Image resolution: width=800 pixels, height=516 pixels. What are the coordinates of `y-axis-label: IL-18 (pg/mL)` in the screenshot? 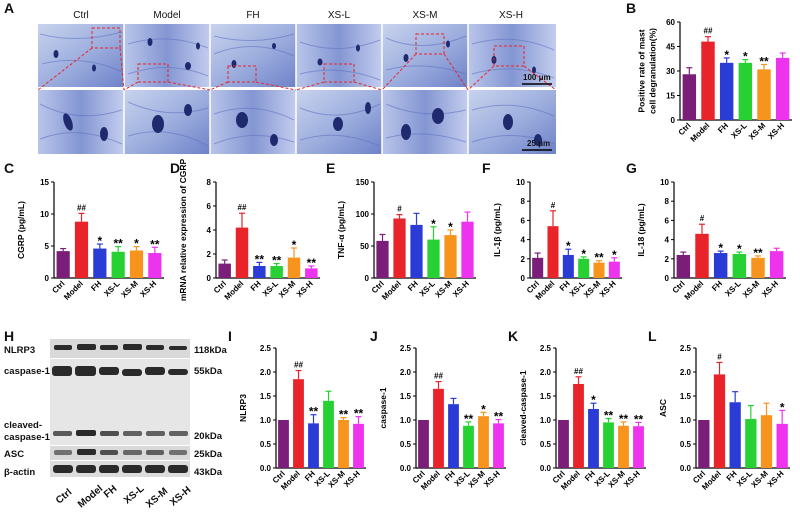 It's located at (641, 230).